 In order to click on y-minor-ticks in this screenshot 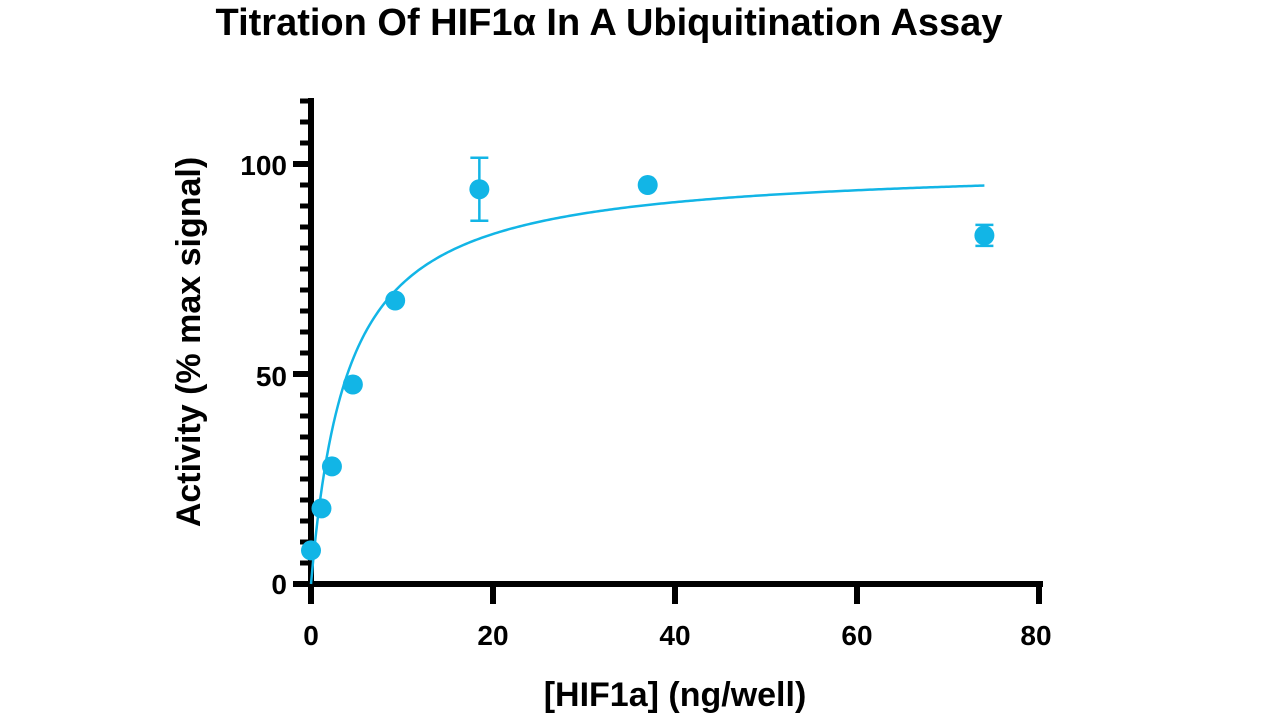, I will do `click(302, 342)`.